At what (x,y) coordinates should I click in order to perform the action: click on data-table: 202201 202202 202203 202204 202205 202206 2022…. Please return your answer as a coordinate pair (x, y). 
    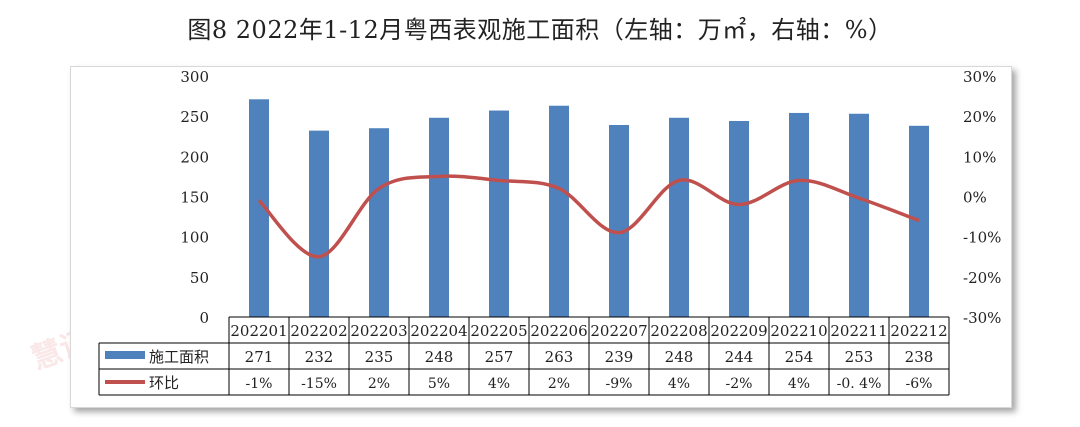
    Looking at the image, I should click on (524, 356).